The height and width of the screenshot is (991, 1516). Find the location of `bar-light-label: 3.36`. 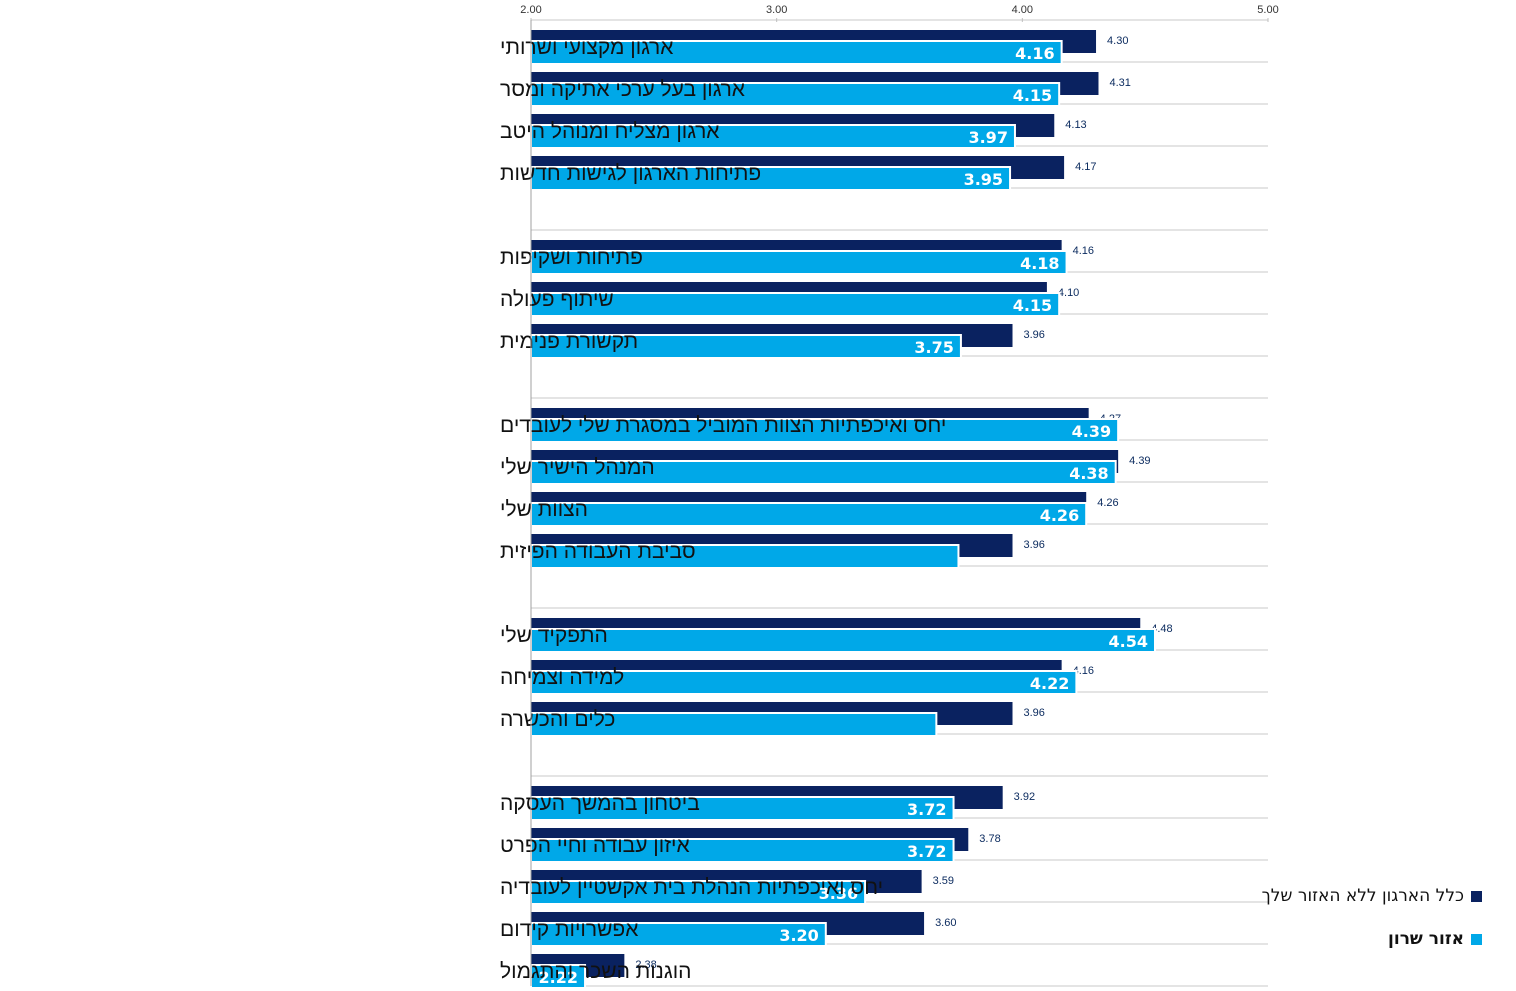

bar-light-label: 3.36 is located at coordinates (838, 893).